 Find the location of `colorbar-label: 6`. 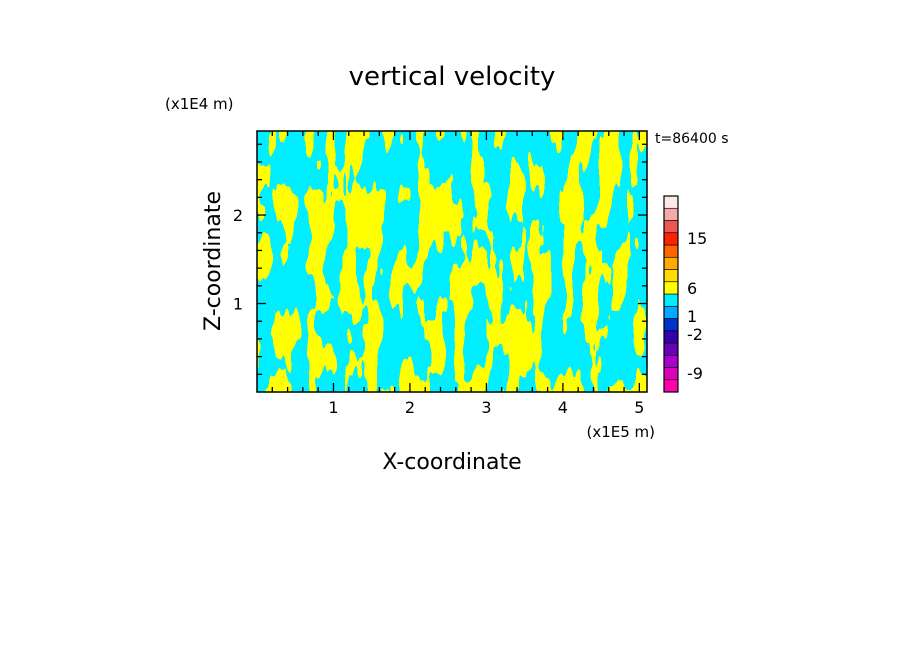

colorbar-label: 6 is located at coordinates (692, 288).